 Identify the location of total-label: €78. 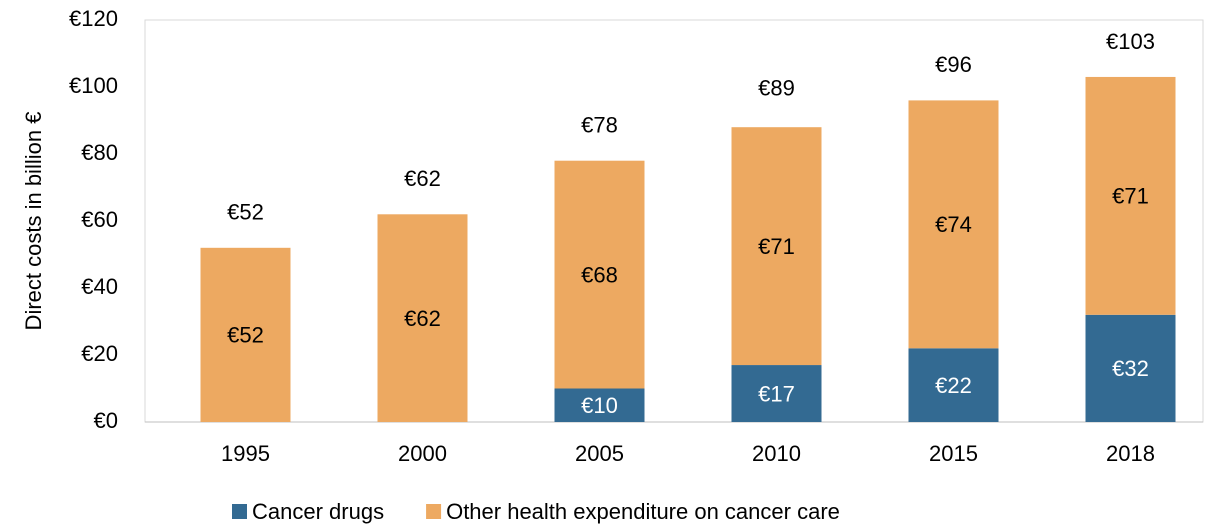
(599, 125).